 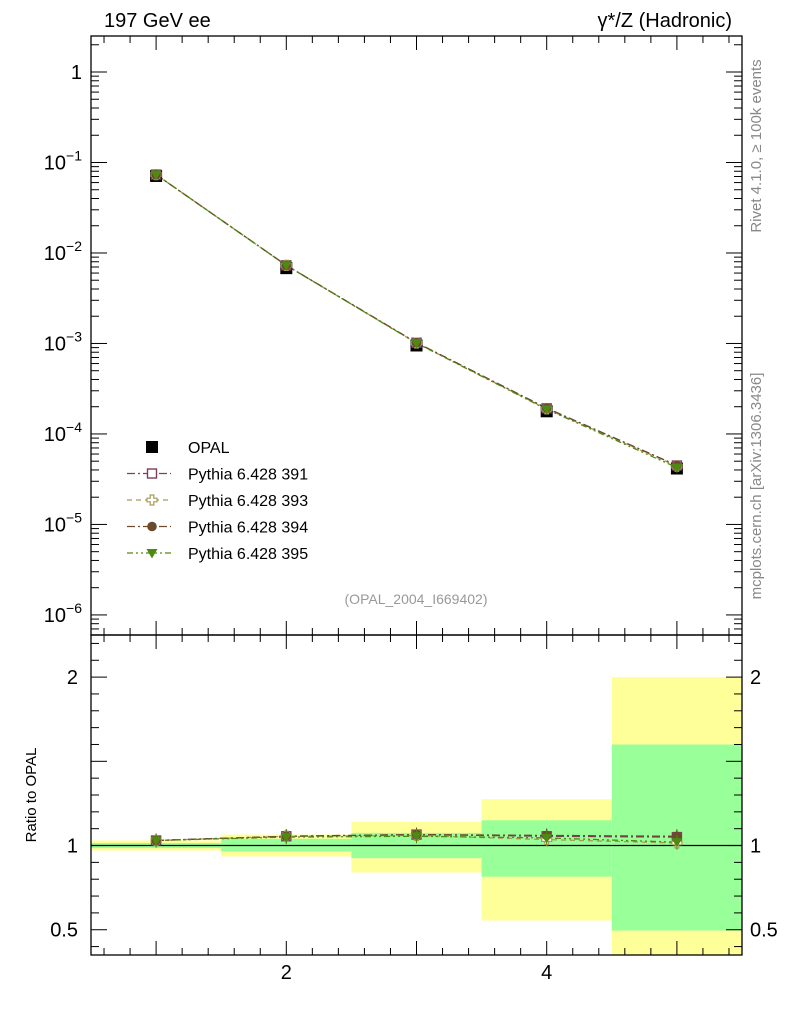 What do you see at coordinates (248, 528) in the screenshot?
I see `legend-label-4: Pythia 6.428 394` at bounding box center [248, 528].